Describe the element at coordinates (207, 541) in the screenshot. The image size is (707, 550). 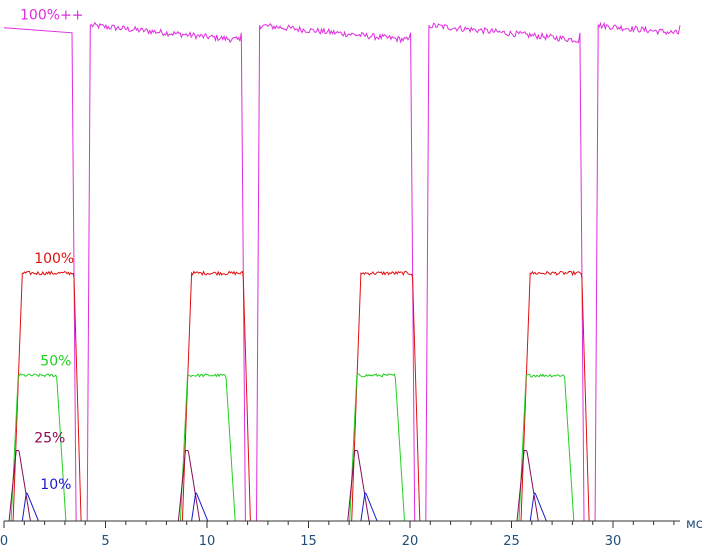
I see `x-tick-label: 10` at that location.